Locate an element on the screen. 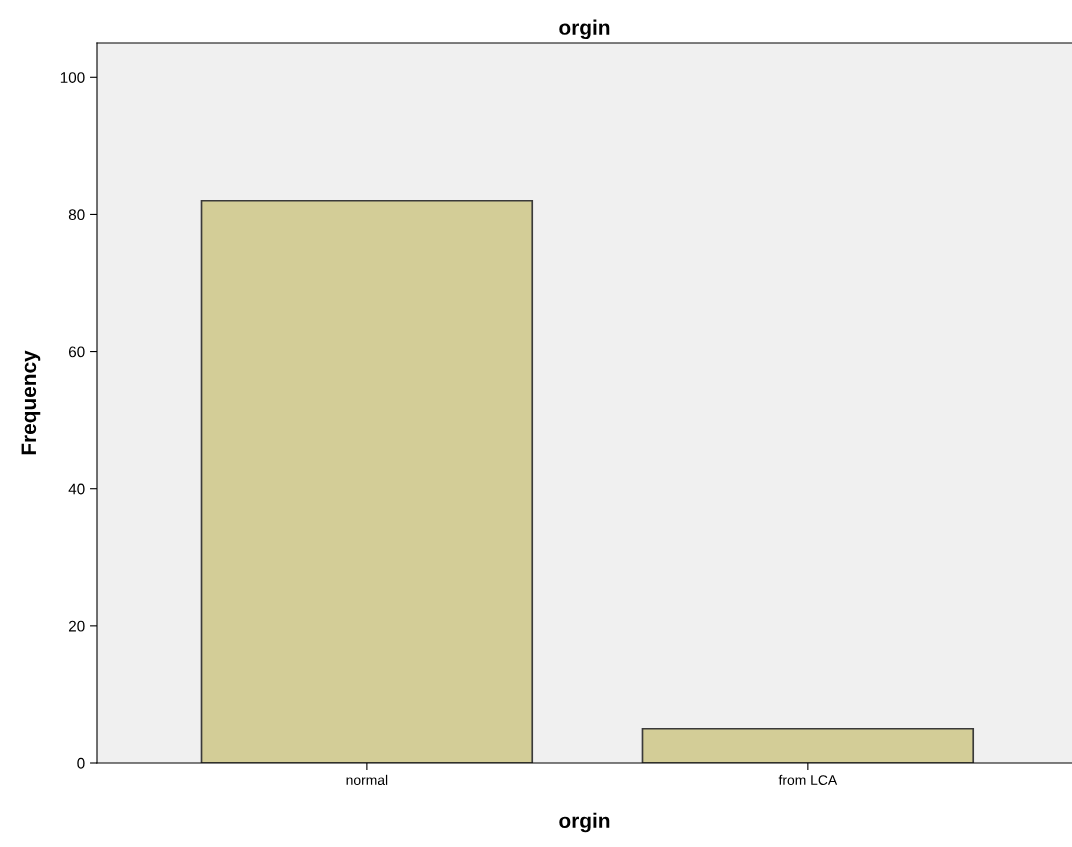 Image resolution: width=1072 pixels, height=847 pixels. chart-title: orgin is located at coordinates (584, 29).